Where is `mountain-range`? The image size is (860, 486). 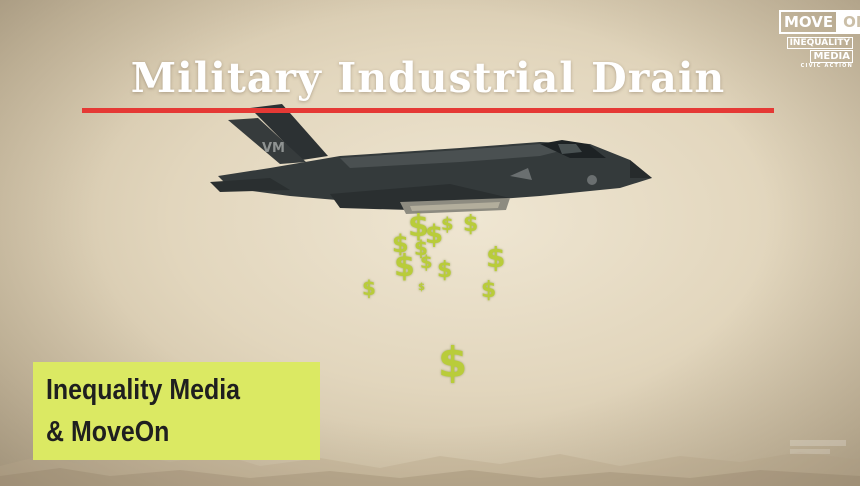 mountain-range is located at coordinates (430, 469).